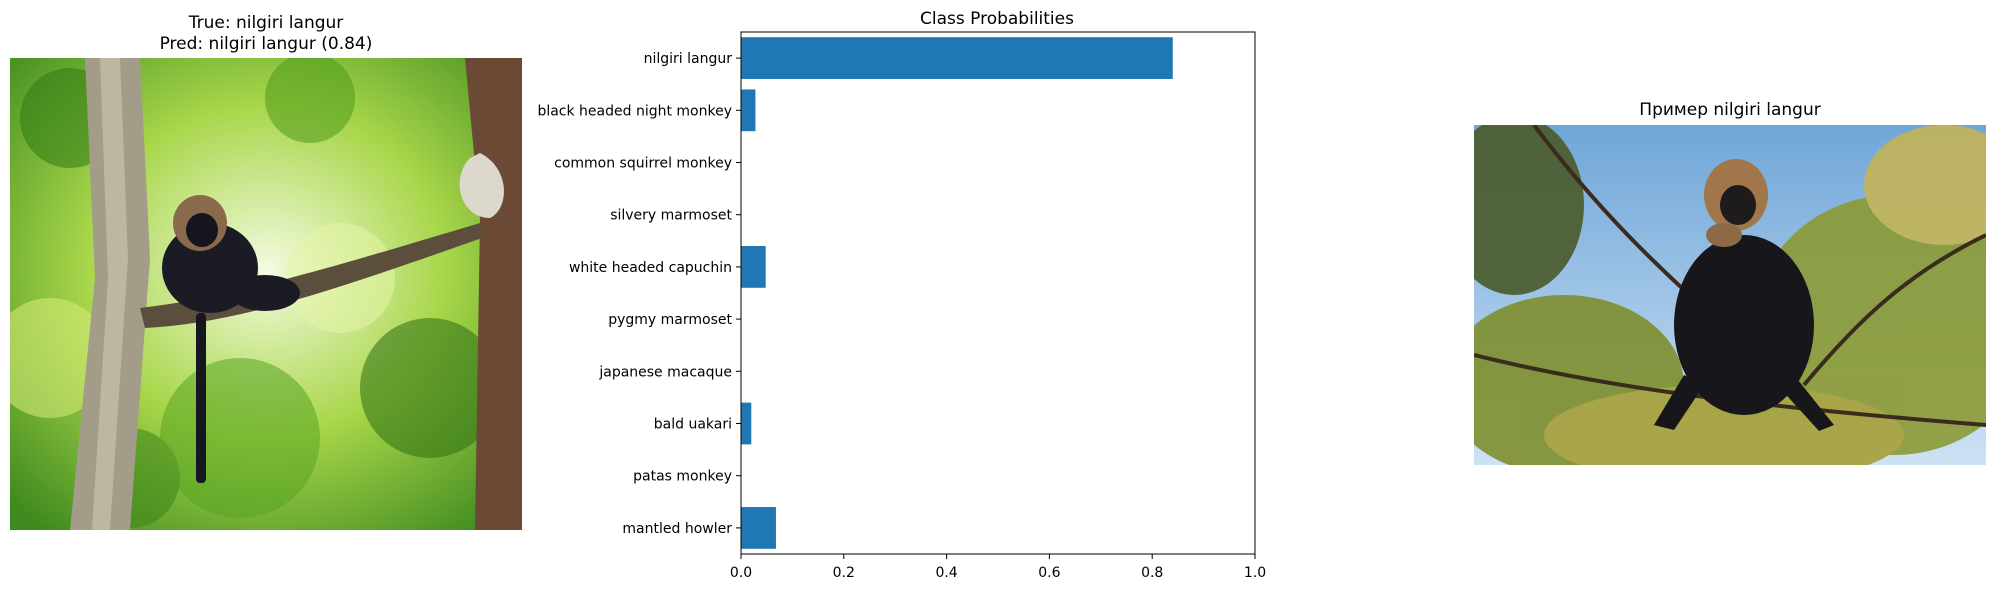  I want to click on x-tick-label: 0.0, so click(741, 573).